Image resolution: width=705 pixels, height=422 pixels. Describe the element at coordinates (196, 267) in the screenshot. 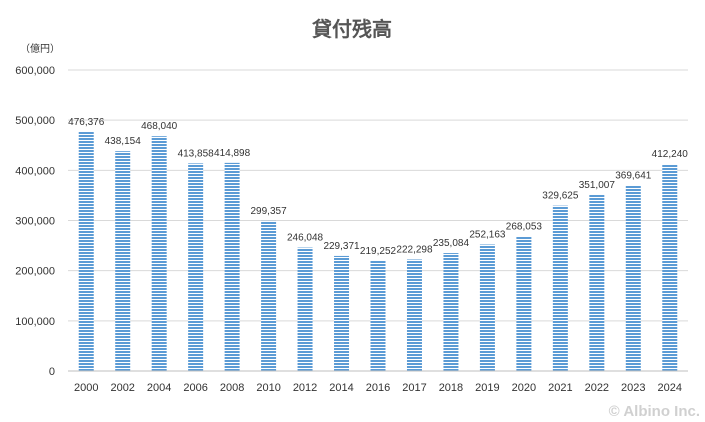

I see `bar-2006` at that location.